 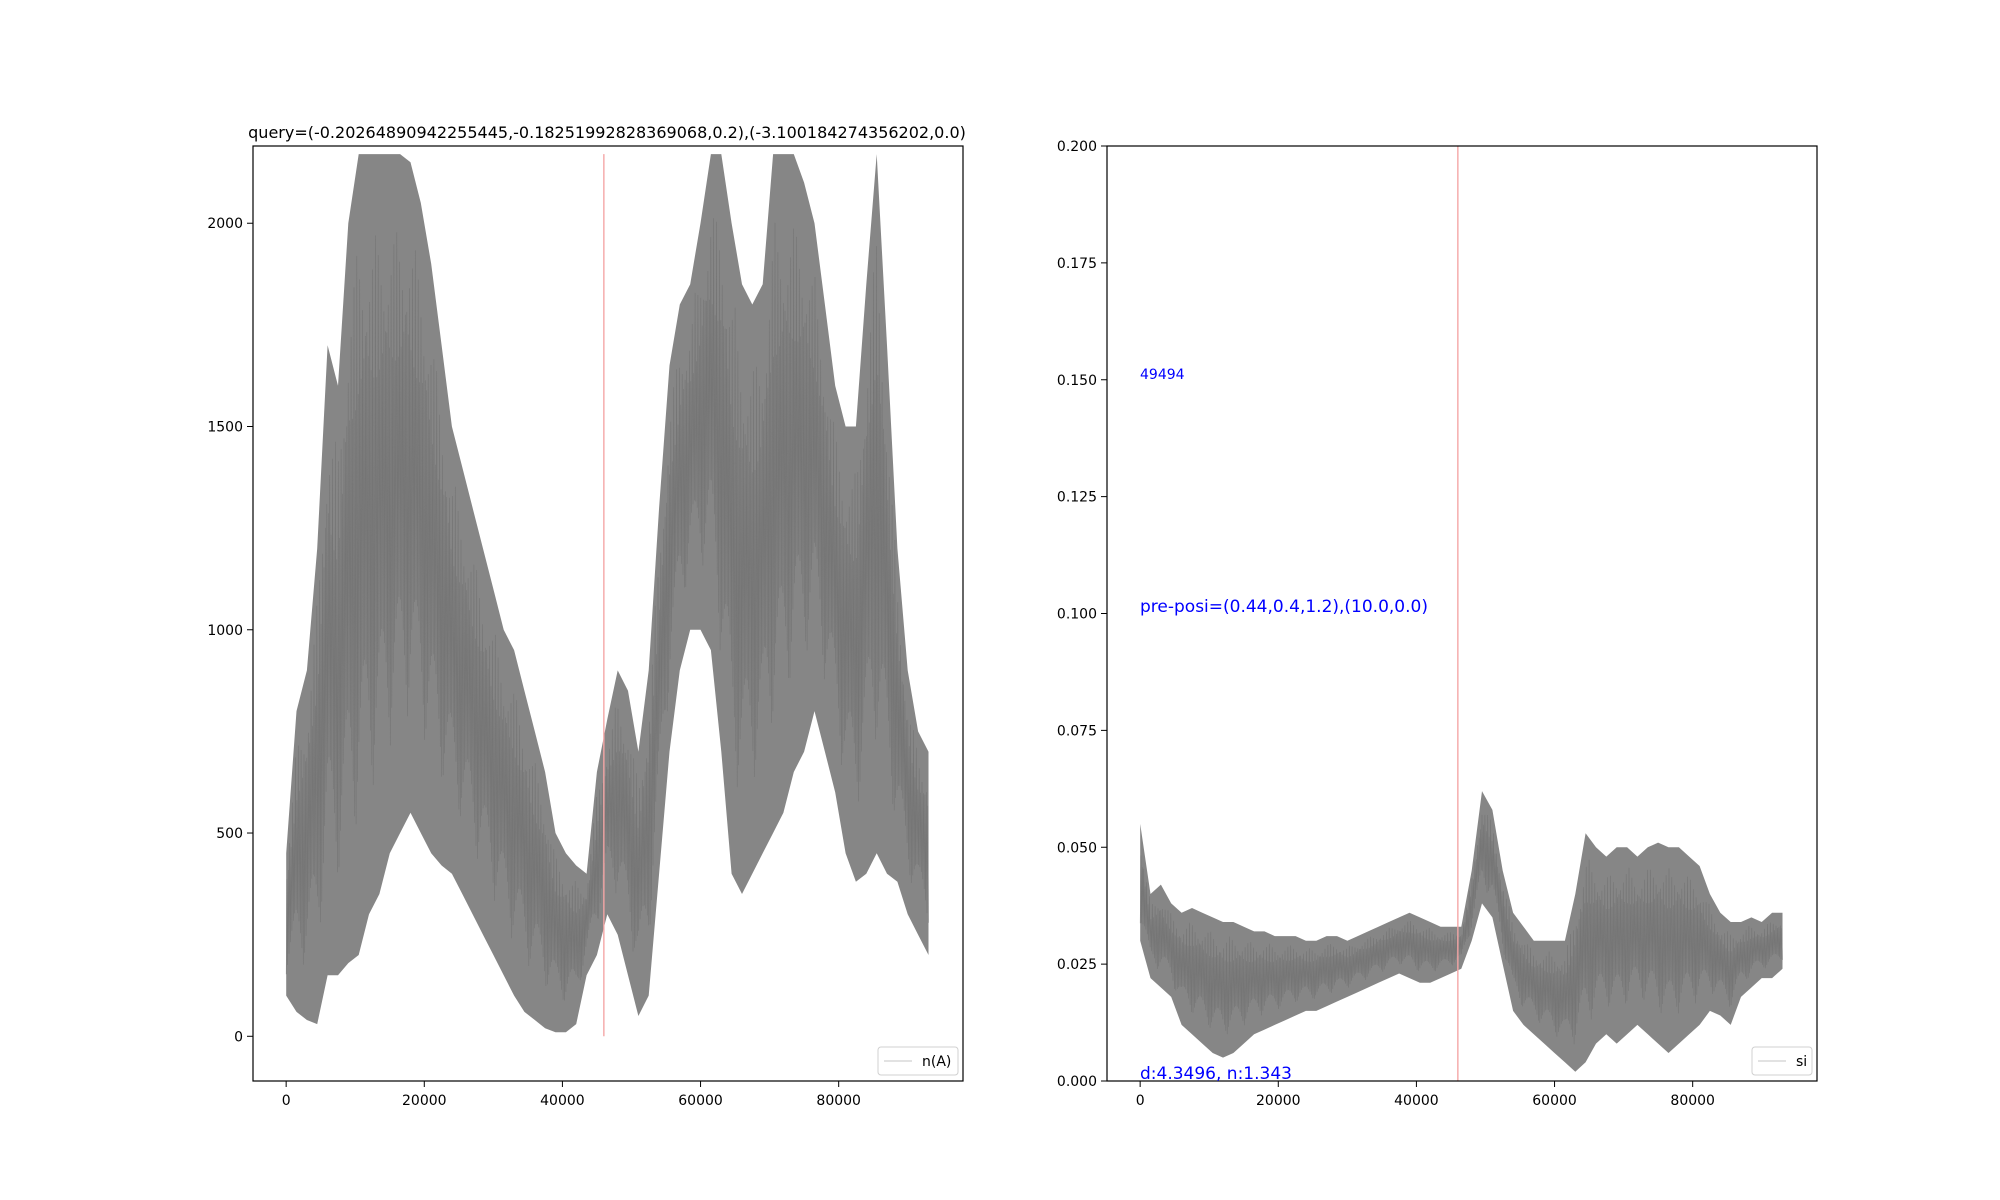 I want to click on right-legend: si, so click(x=1782, y=1061).